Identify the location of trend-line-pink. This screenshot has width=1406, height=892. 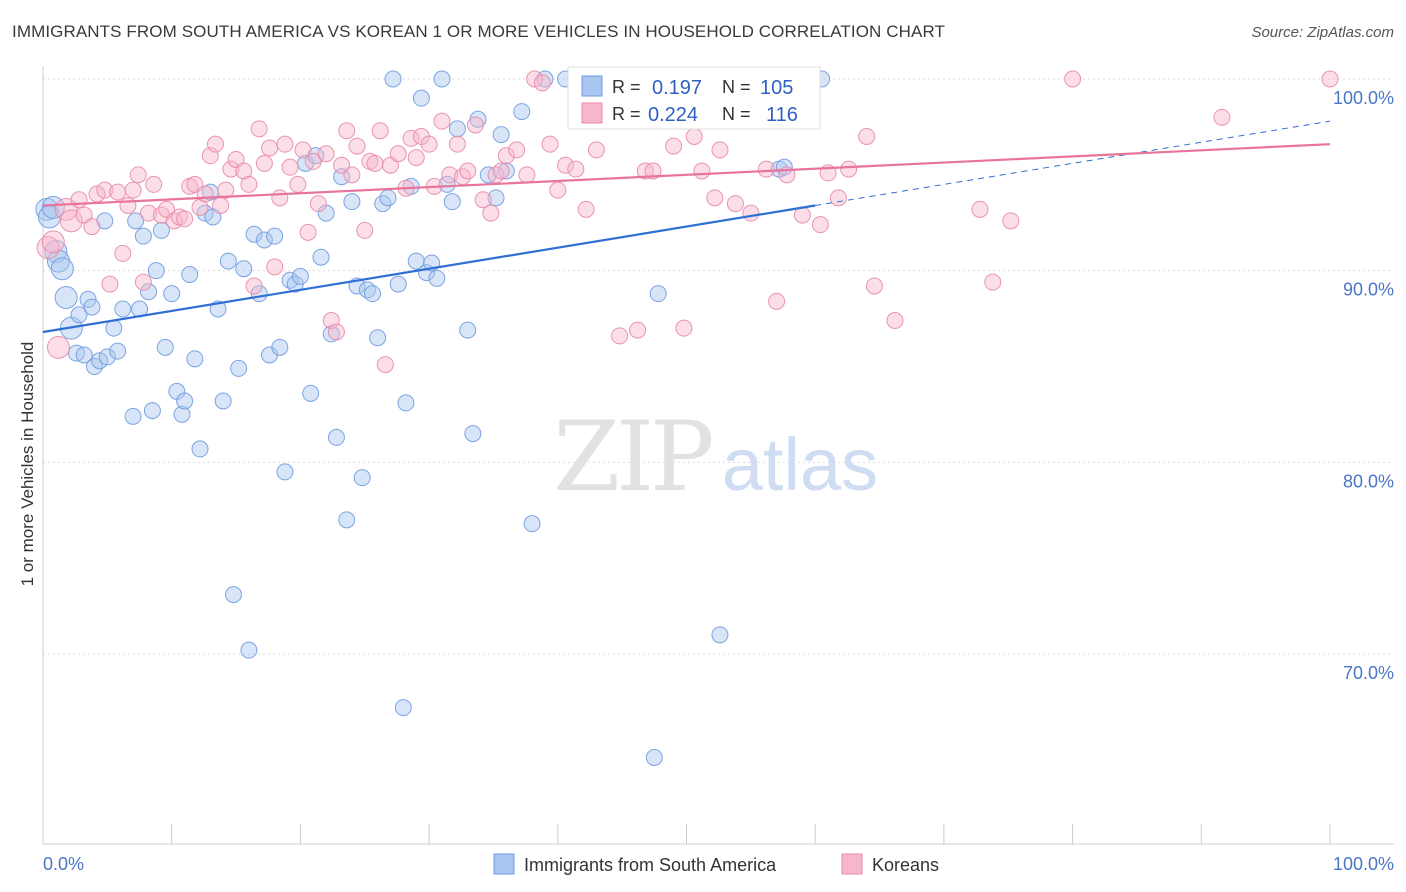
(686, 175).